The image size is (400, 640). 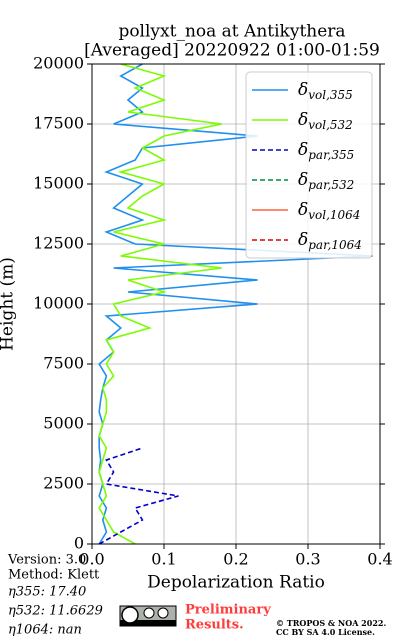 What do you see at coordinates (63, 363) in the screenshot?
I see `y-tick-label: 7500` at bounding box center [63, 363].